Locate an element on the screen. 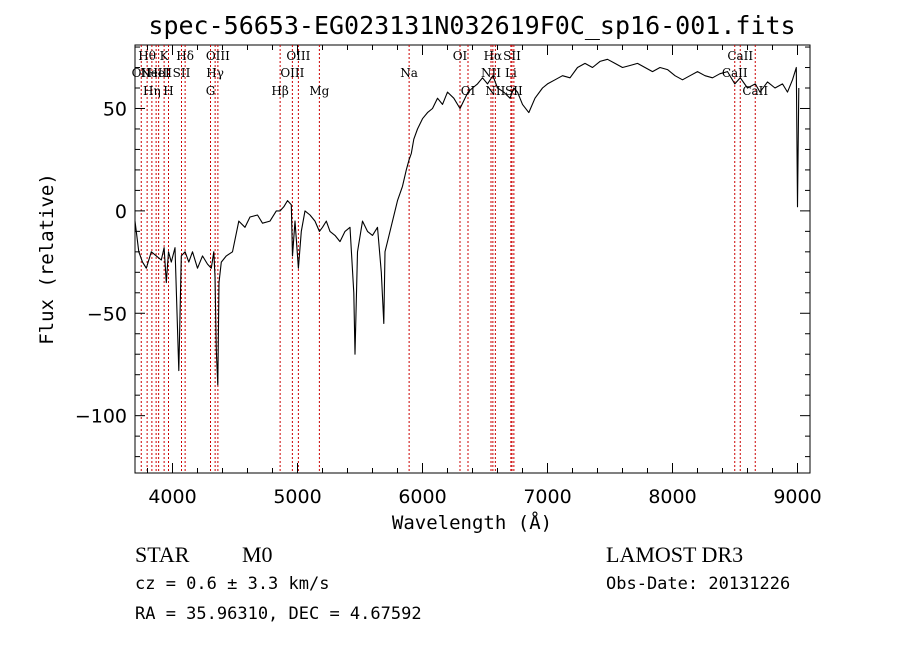  spectral-line-label: Hδ is located at coordinates (185, 56).